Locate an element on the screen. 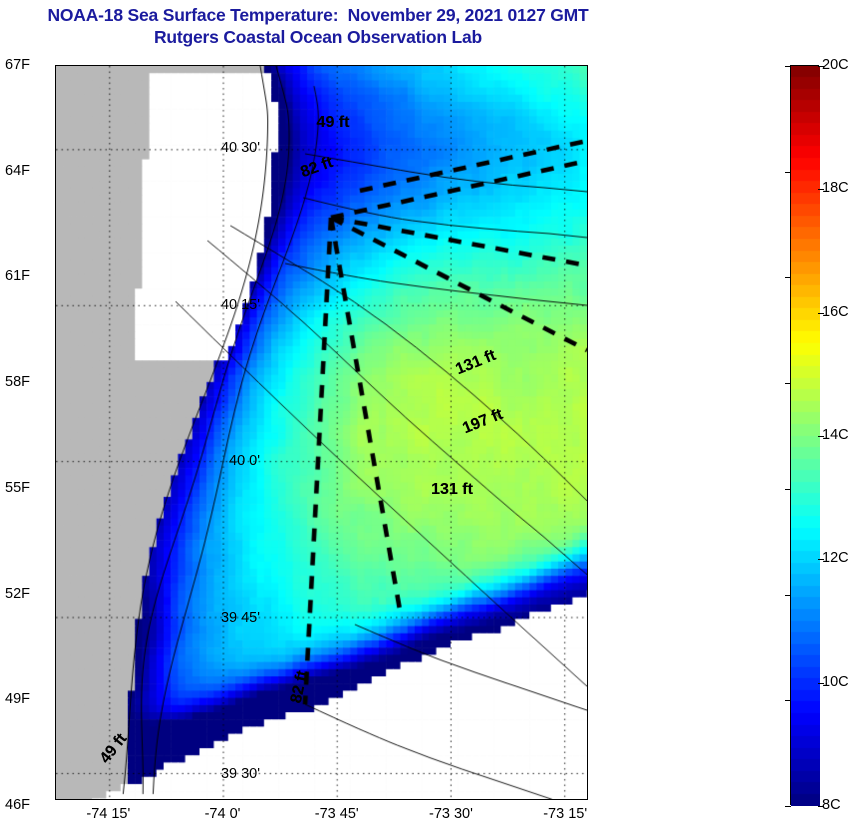 The height and width of the screenshot is (832, 864). colorbar-label-f: 52F is located at coordinates (17, 593).